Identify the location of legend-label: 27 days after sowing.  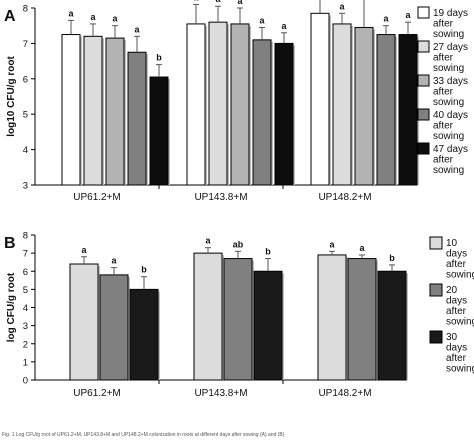
(450, 58).